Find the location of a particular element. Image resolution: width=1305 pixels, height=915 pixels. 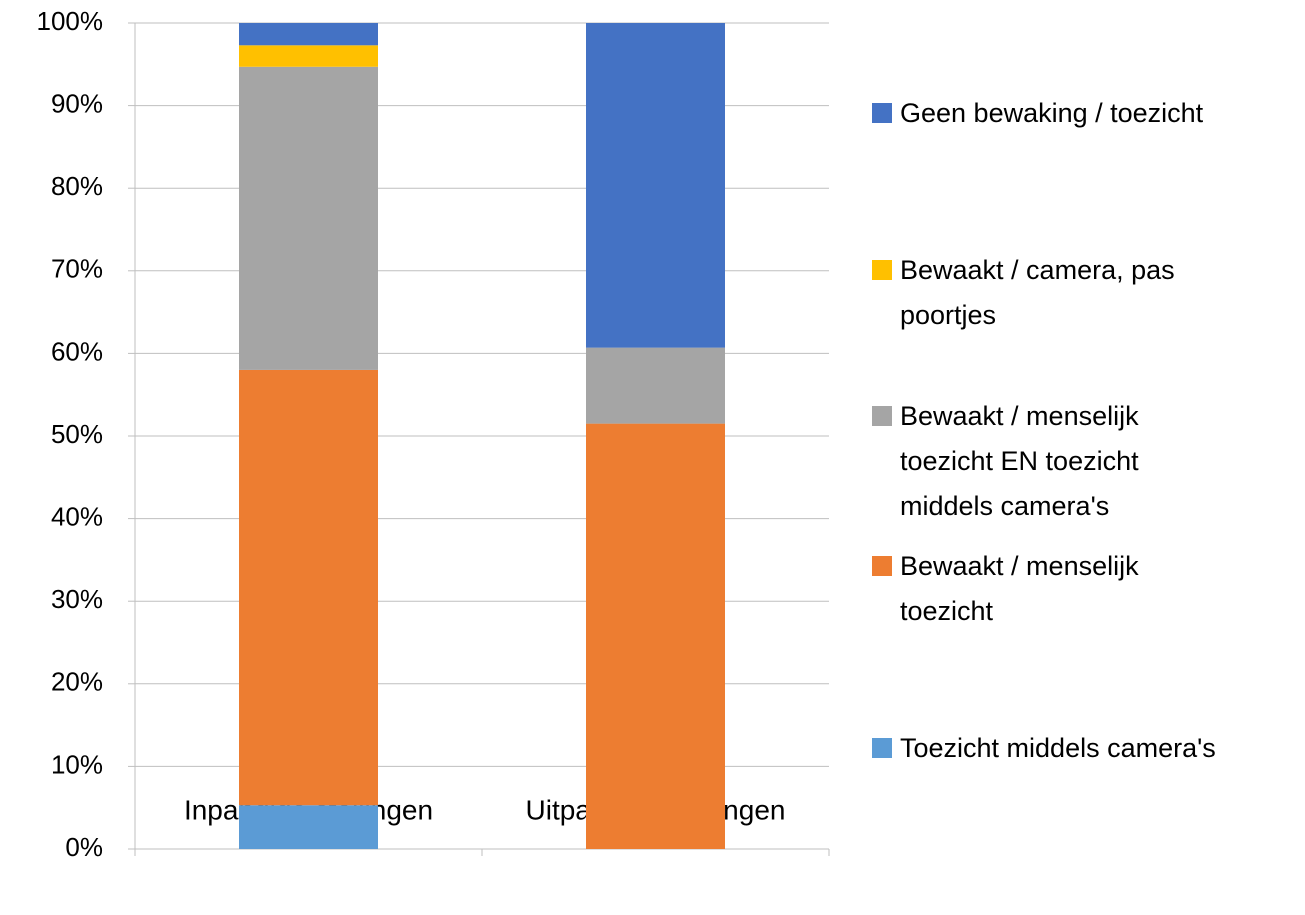

legend-label: Geen bewaking / toezicht is located at coordinates (1052, 113).